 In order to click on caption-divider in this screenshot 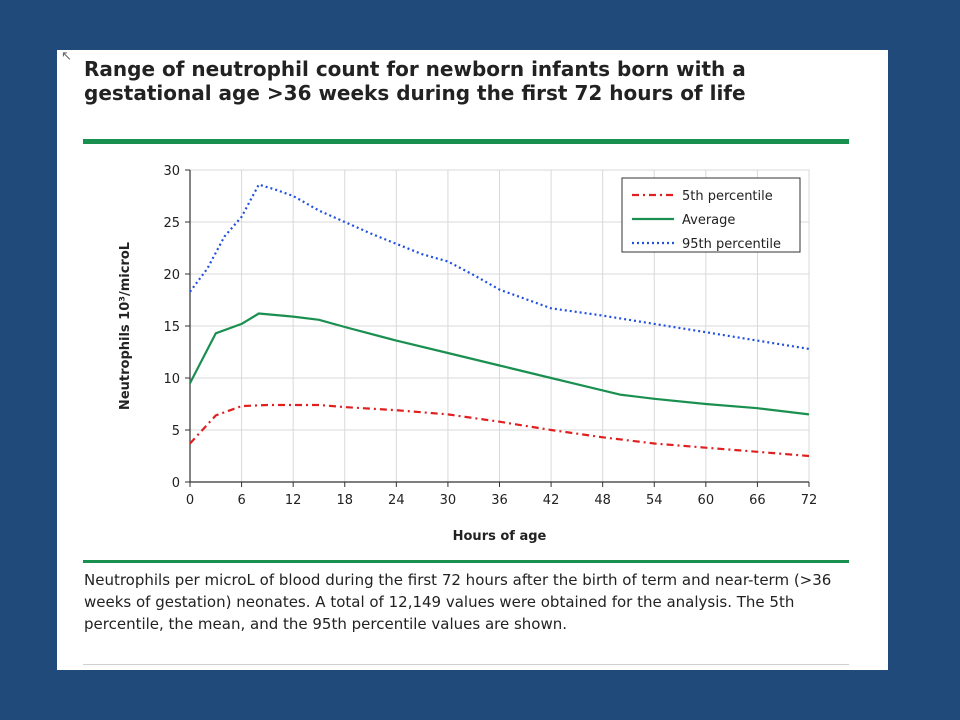, I will do `click(466, 561)`.